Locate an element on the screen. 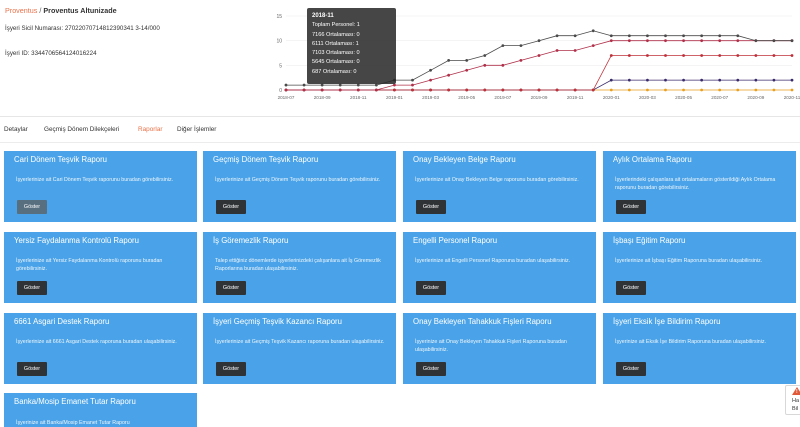 This screenshot has width=800, height=427. breadcrumb-root-link: Proventus is located at coordinates (21, 10).